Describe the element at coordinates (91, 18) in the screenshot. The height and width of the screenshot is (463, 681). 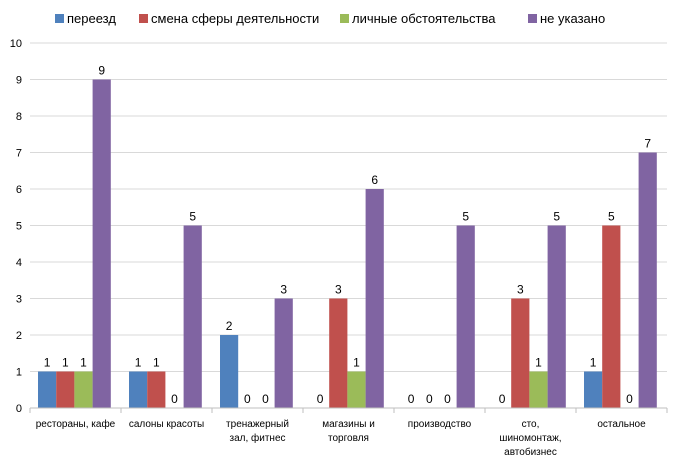
I see `legend-label: переезд` at that location.